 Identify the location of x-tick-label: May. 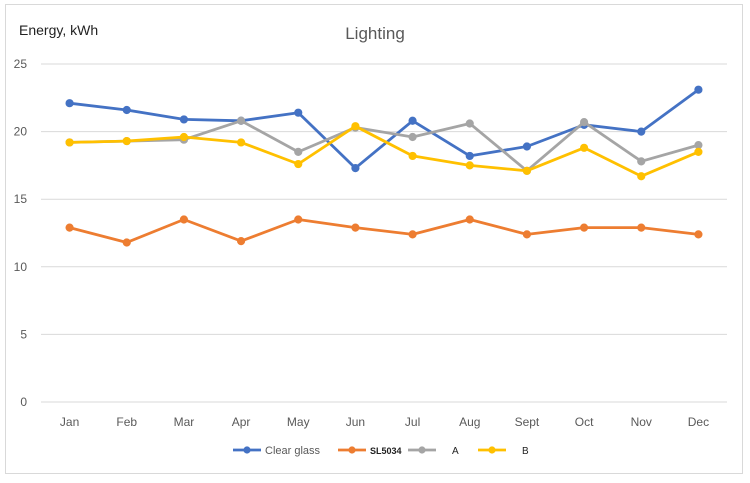
(298, 422).